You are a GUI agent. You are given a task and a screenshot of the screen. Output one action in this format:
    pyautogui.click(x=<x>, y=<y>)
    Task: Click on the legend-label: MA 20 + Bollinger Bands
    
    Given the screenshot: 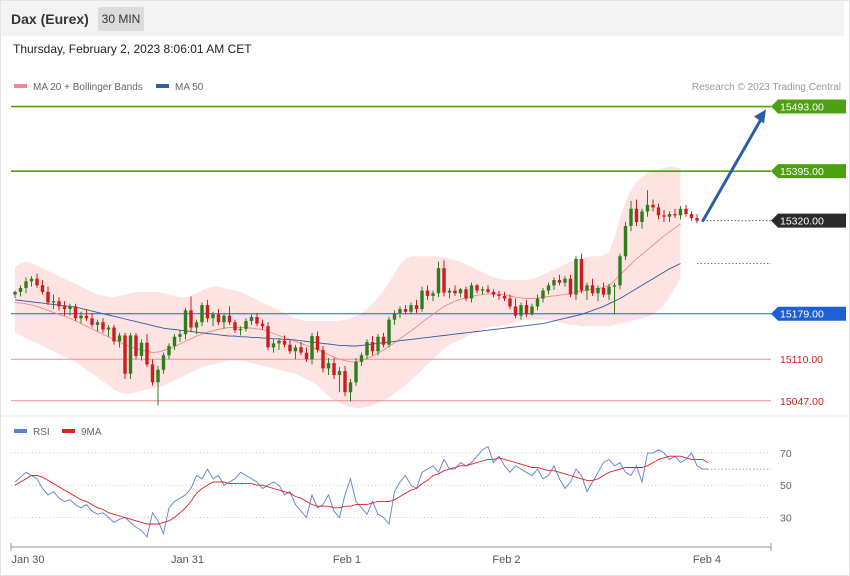 What is the action you would take?
    pyautogui.click(x=88, y=87)
    